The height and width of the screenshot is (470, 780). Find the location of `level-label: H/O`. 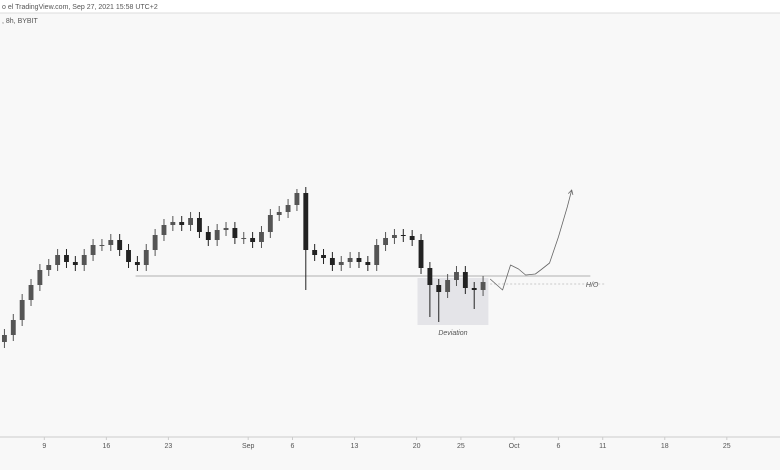

level-label: H/O is located at coordinates (592, 285).